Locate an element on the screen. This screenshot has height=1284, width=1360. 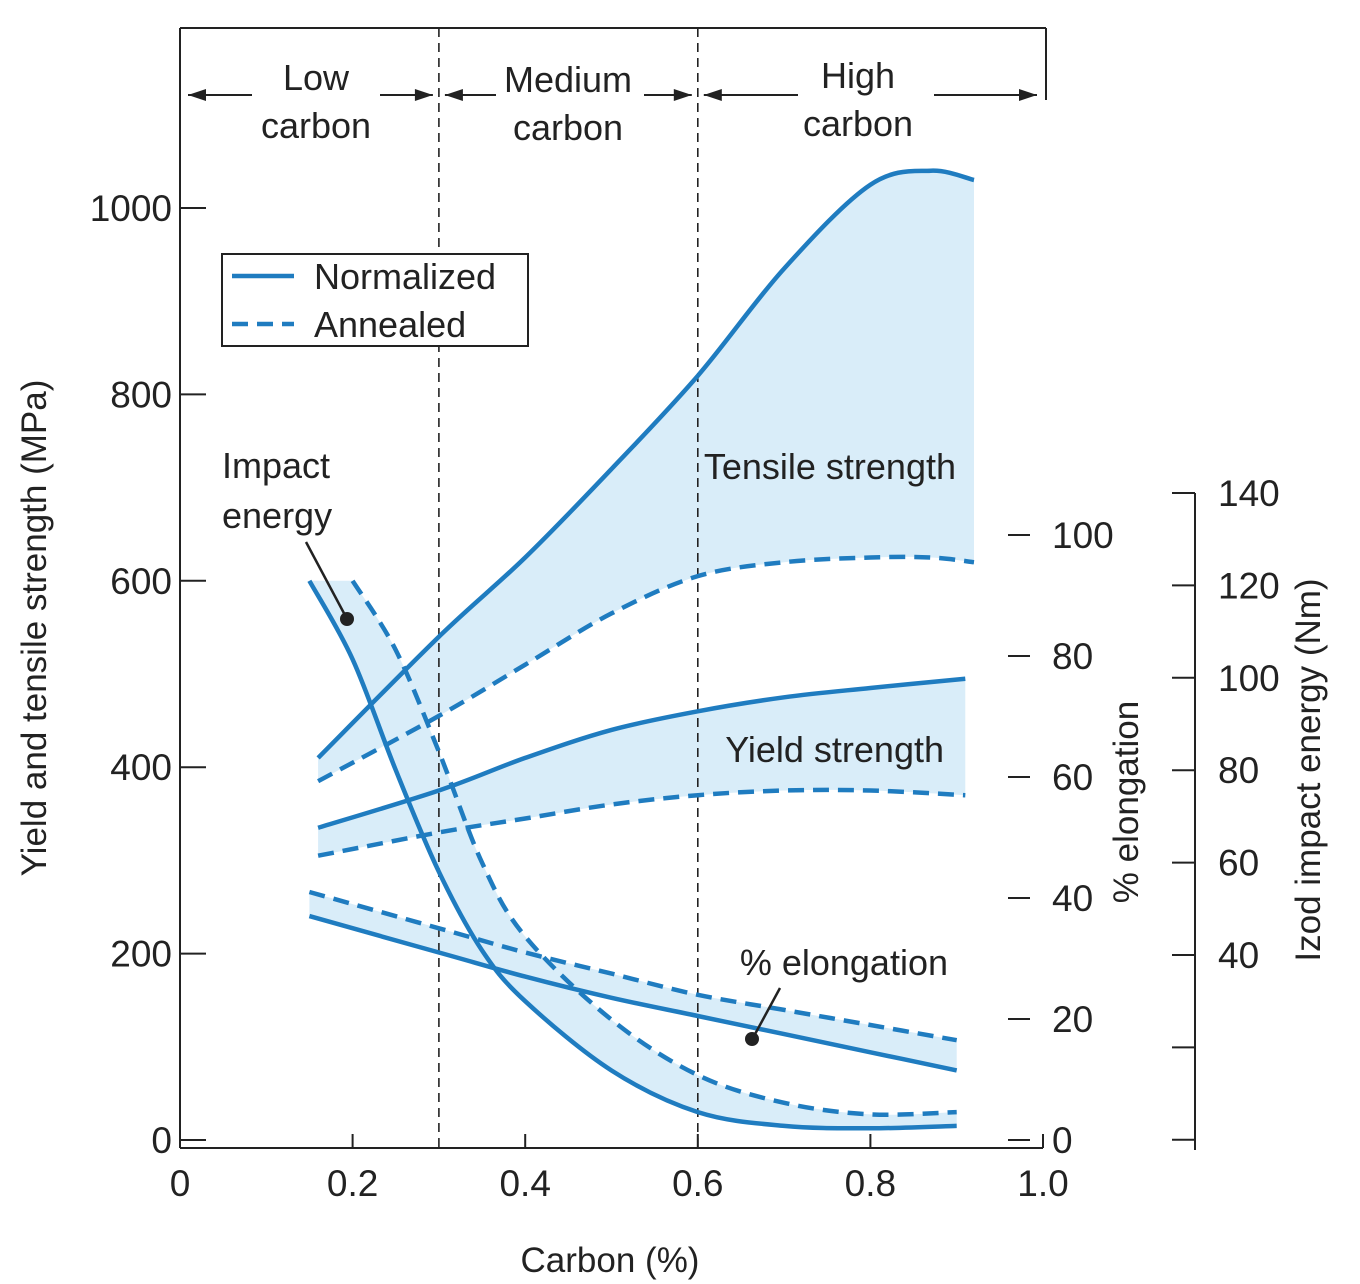
elongation-leader-dot is located at coordinates (752, 1039).